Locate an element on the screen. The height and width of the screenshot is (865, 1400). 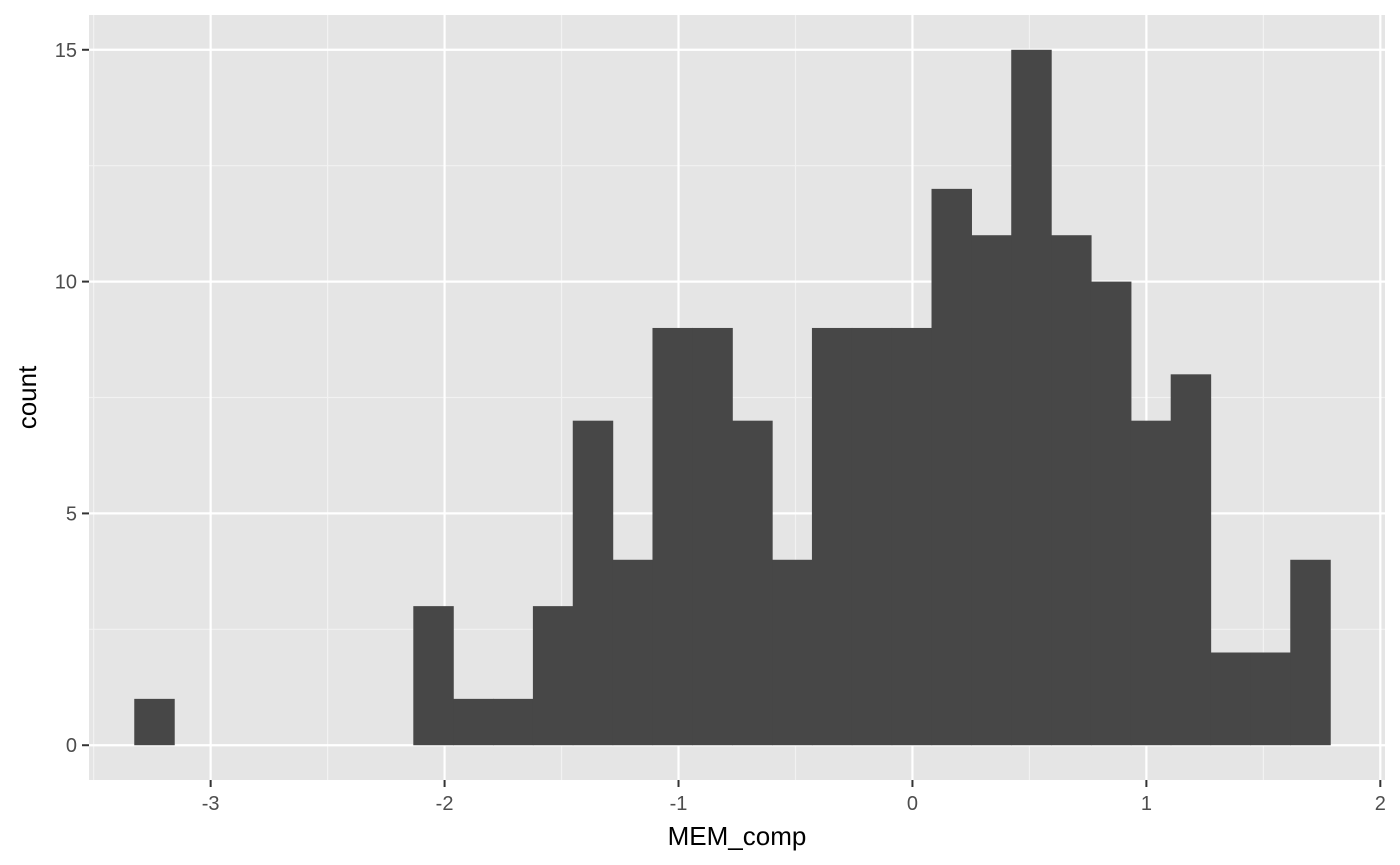
x-tick-label: -2 is located at coordinates (445, 804).